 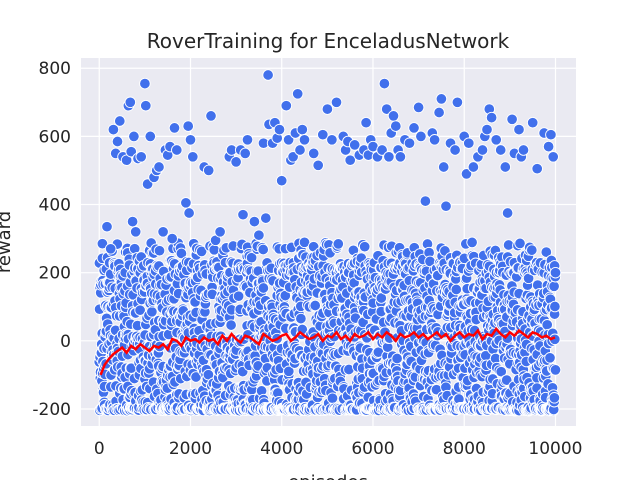 What do you see at coordinates (338, 449) in the screenshot?
I see `x-tick-labels: 0 2000 4000 6000 8000 10000` at bounding box center [338, 449].